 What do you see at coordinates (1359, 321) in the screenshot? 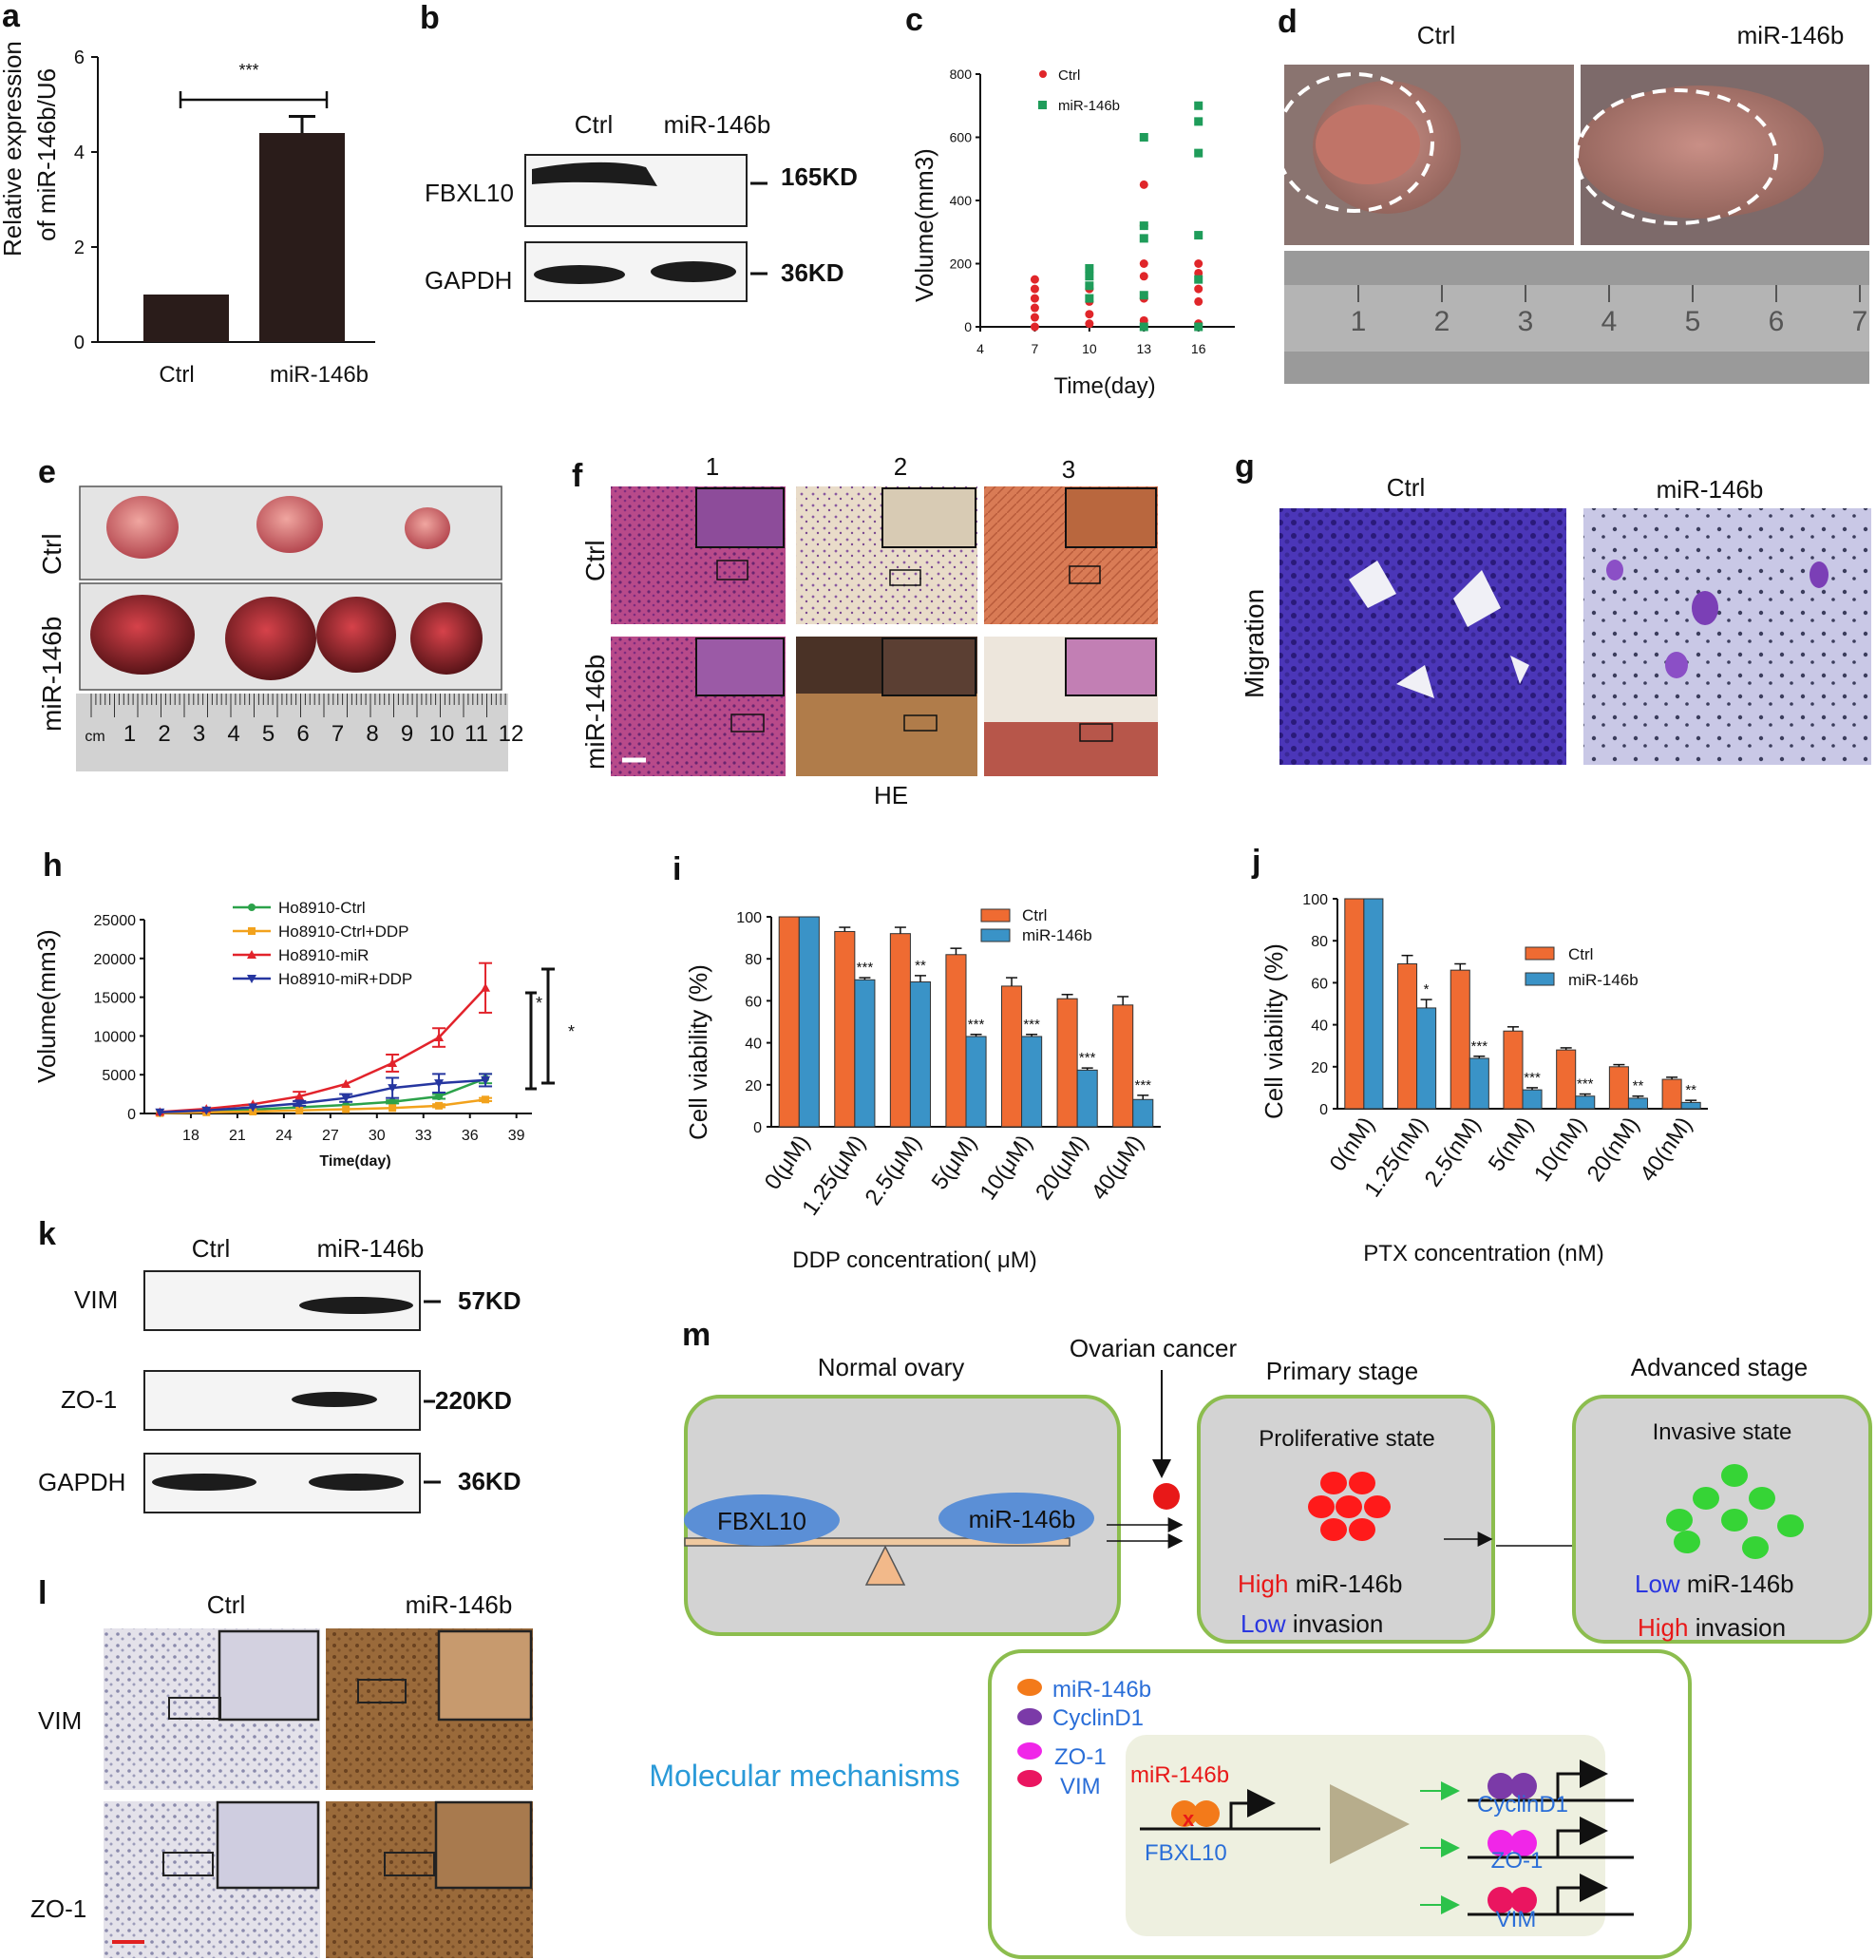
I see `ruler-number: 1` at bounding box center [1359, 321].